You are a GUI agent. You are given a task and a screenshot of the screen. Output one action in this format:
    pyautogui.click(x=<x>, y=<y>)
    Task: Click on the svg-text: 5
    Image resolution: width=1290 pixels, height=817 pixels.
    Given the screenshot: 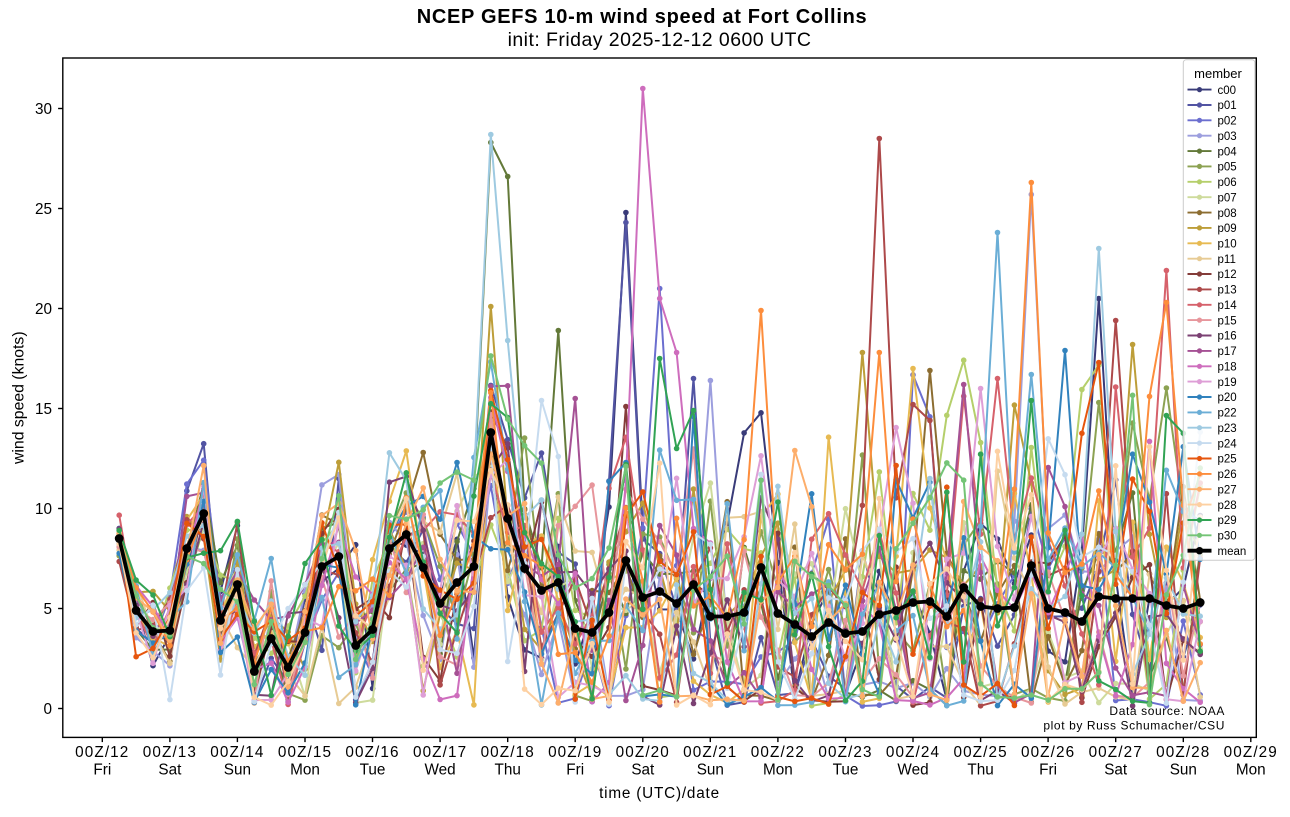 What is the action you would take?
    pyautogui.click(x=47, y=609)
    